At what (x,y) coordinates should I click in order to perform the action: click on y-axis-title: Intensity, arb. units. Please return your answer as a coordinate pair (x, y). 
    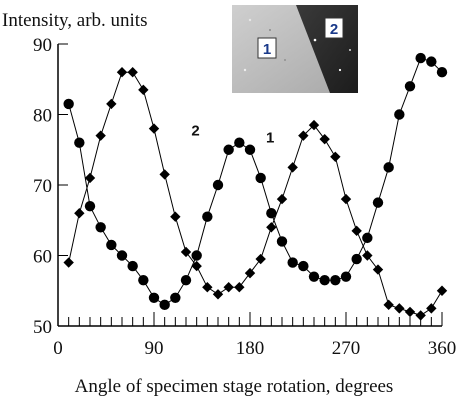
    Looking at the image, I should click on (74, 20).